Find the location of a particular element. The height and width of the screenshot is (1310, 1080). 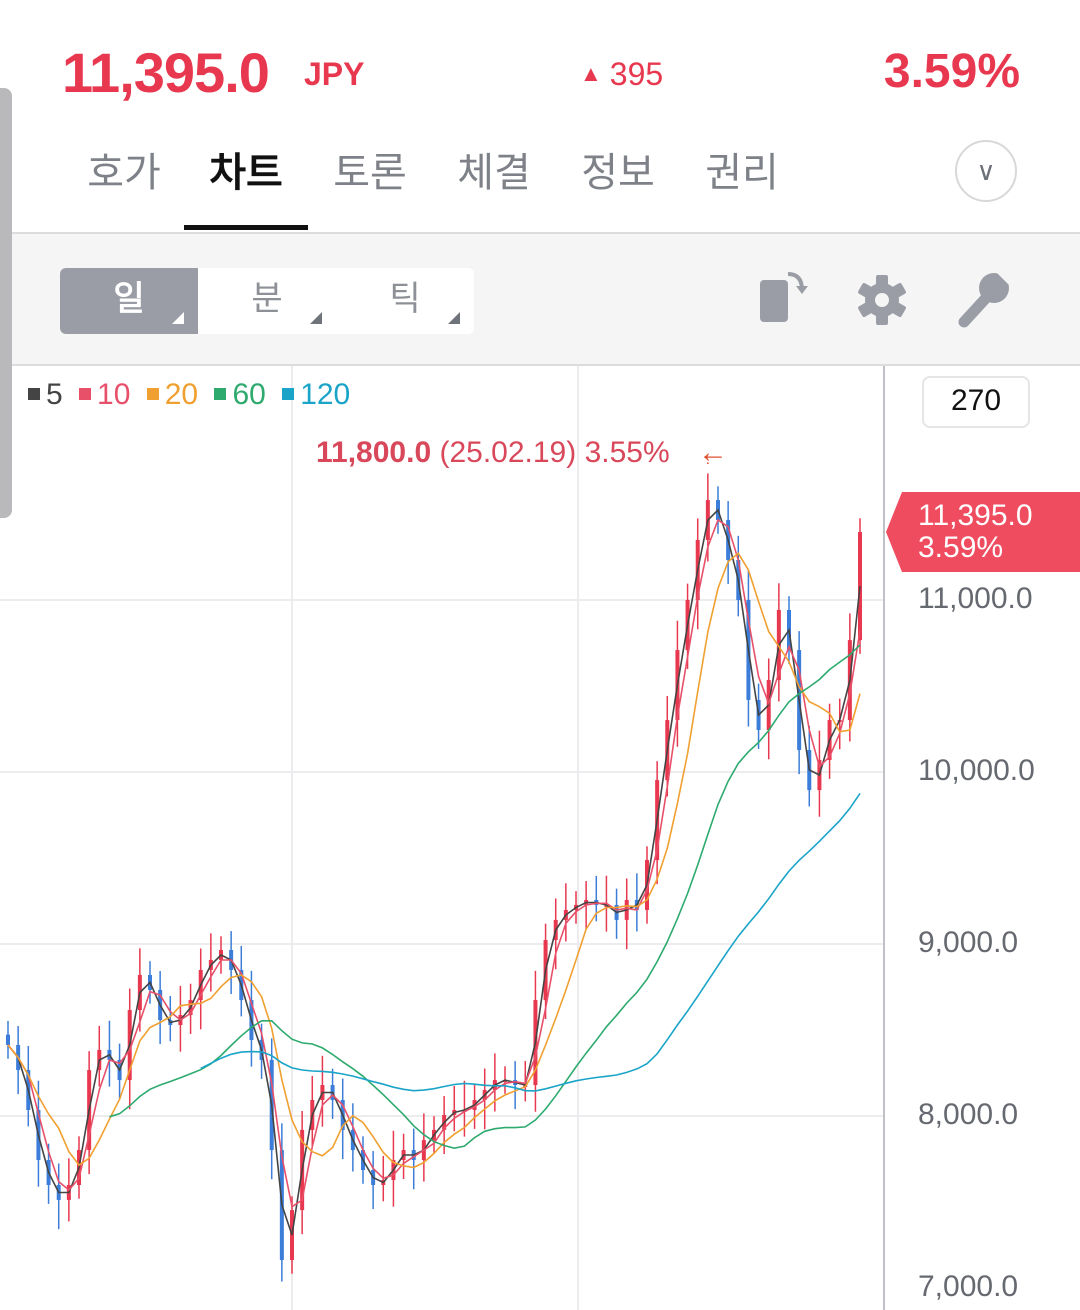

period-label: 틱 is located at coordinates (405, 299).